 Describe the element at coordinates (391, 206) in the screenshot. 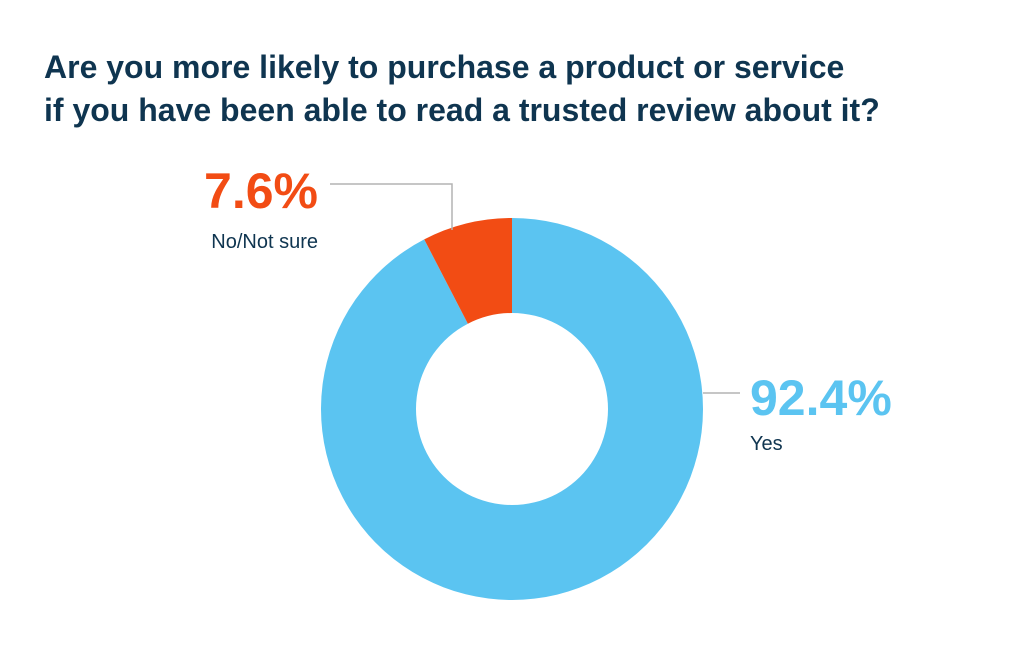

I see `leader-line-no-not-sure` at that location.